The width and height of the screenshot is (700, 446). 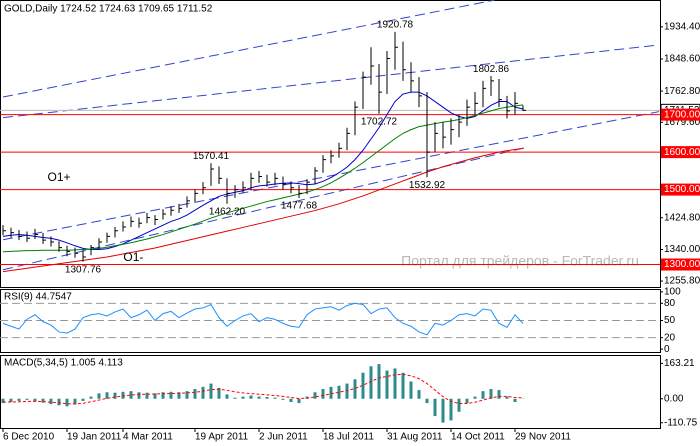 I want to click on y-tick-label: 1679.60, so click(x=682, y=122).